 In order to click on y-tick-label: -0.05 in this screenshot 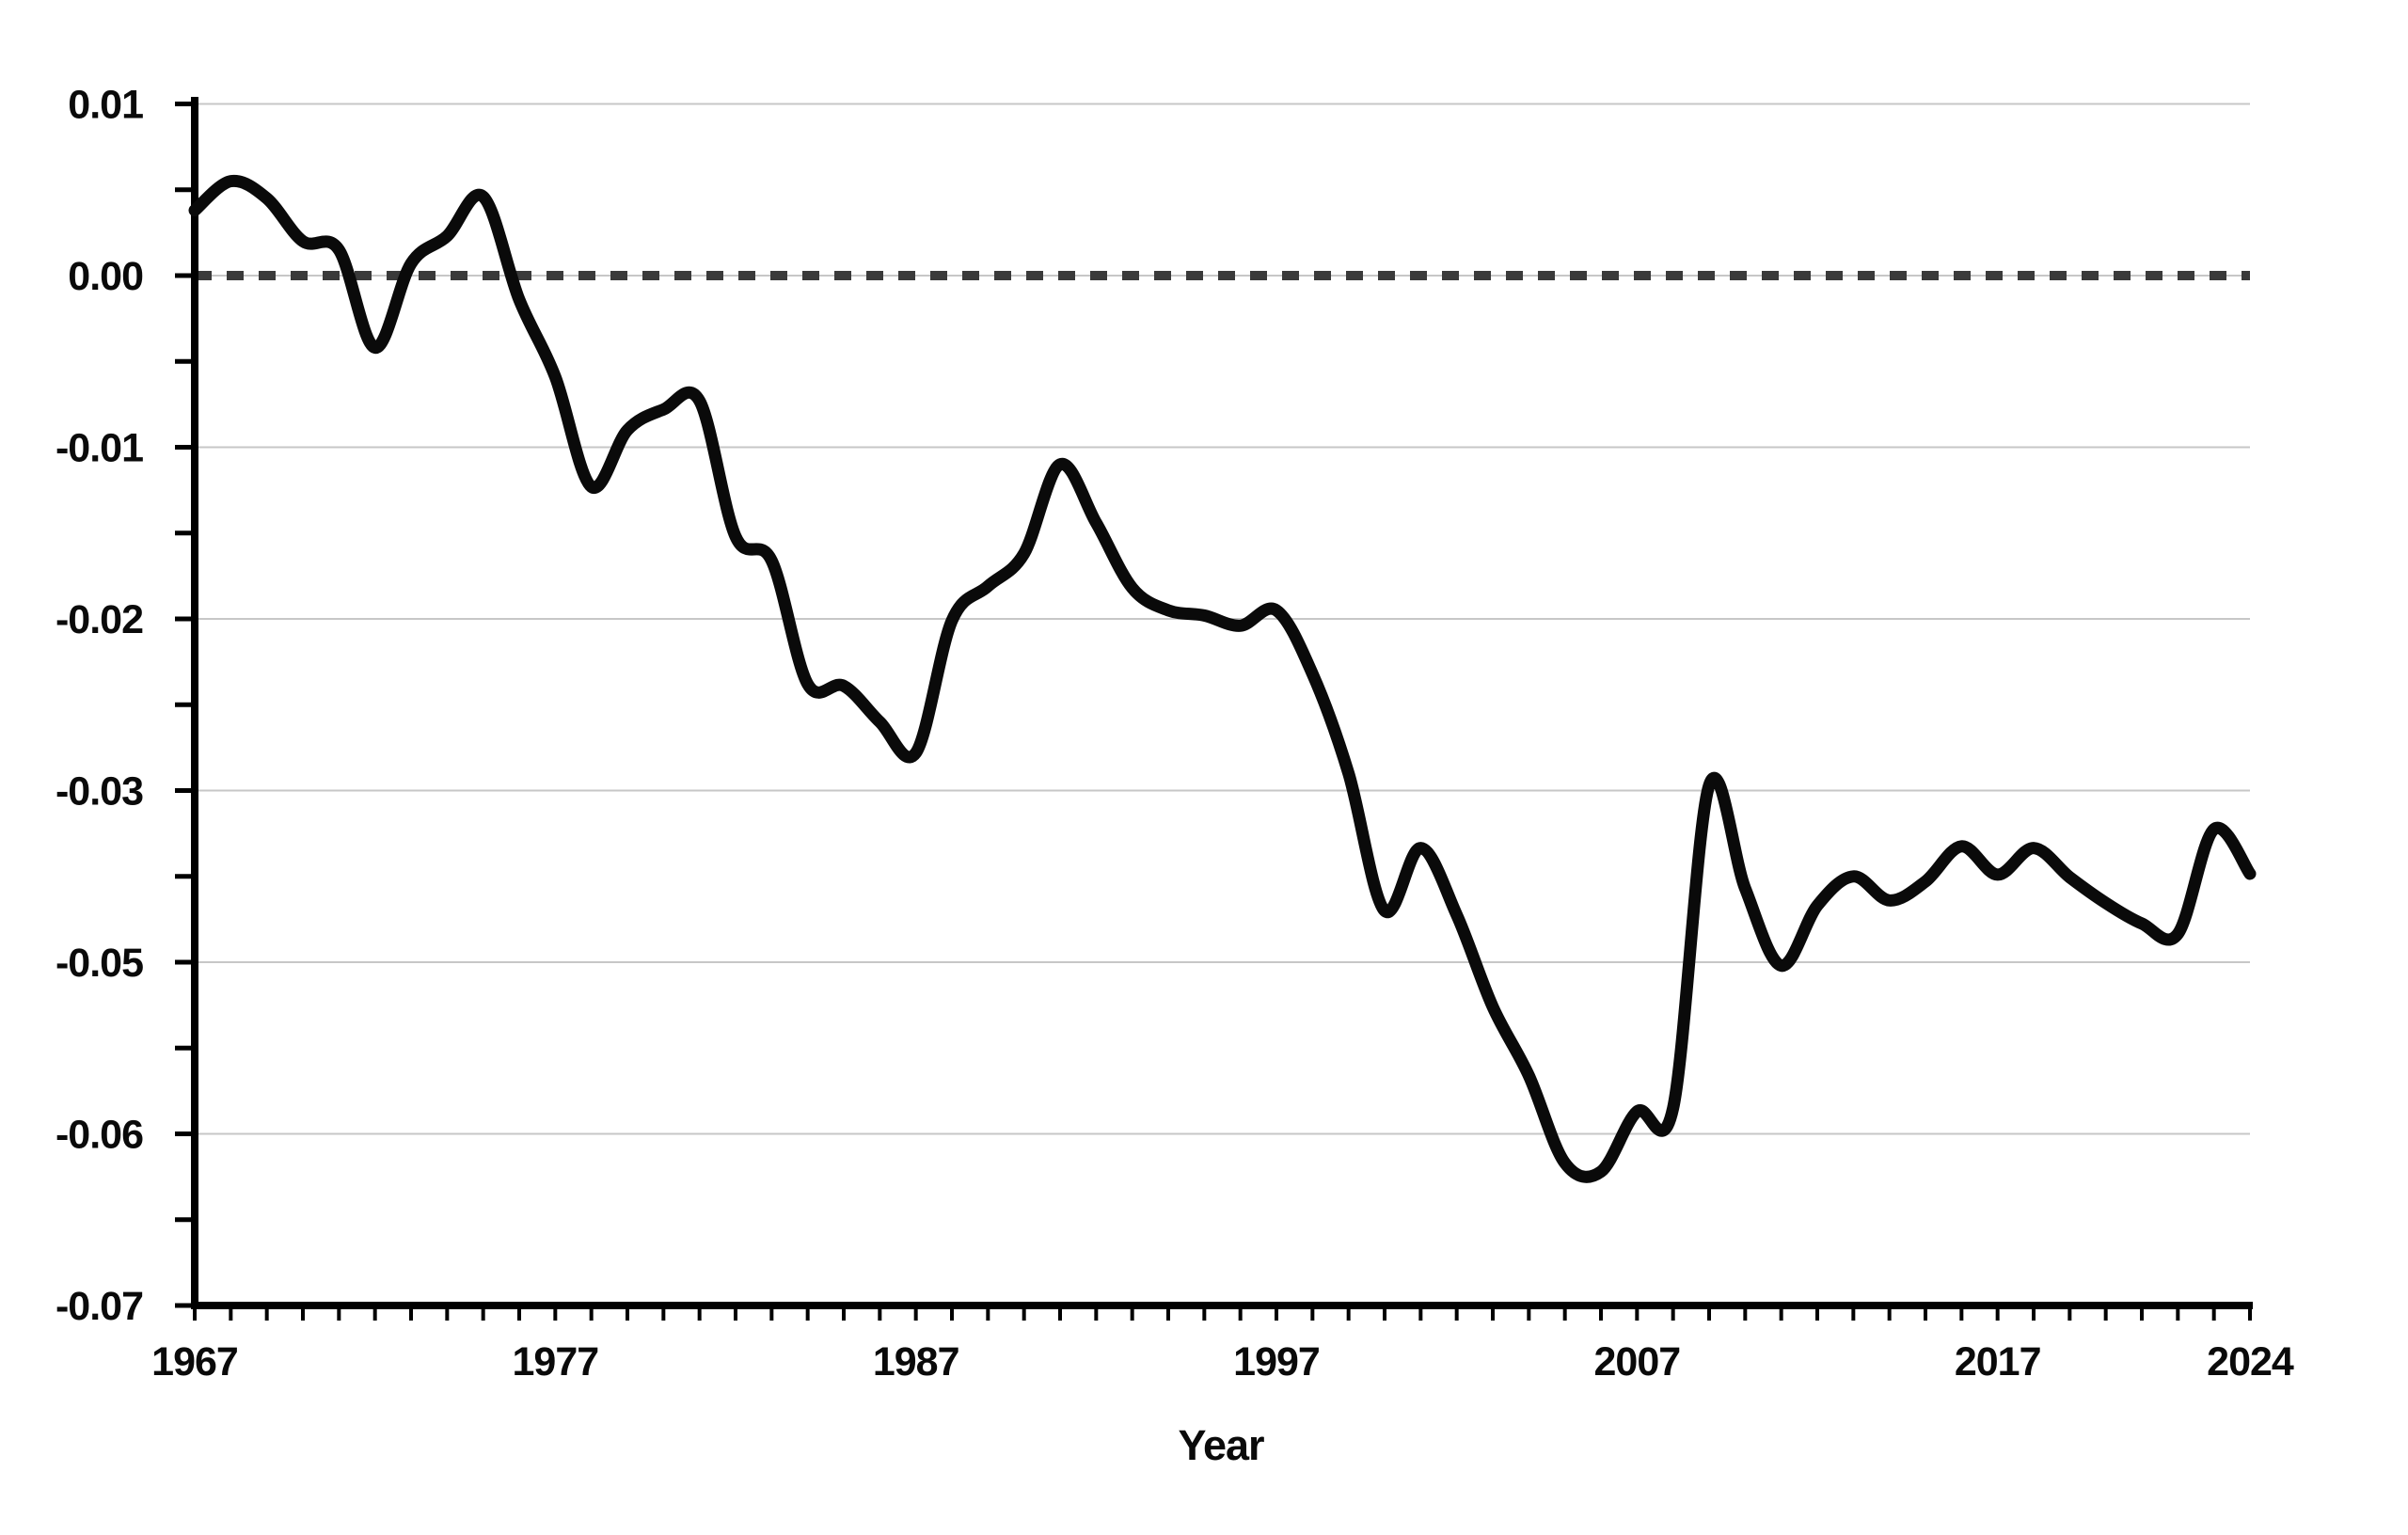, I will do `click(99, 963)`.